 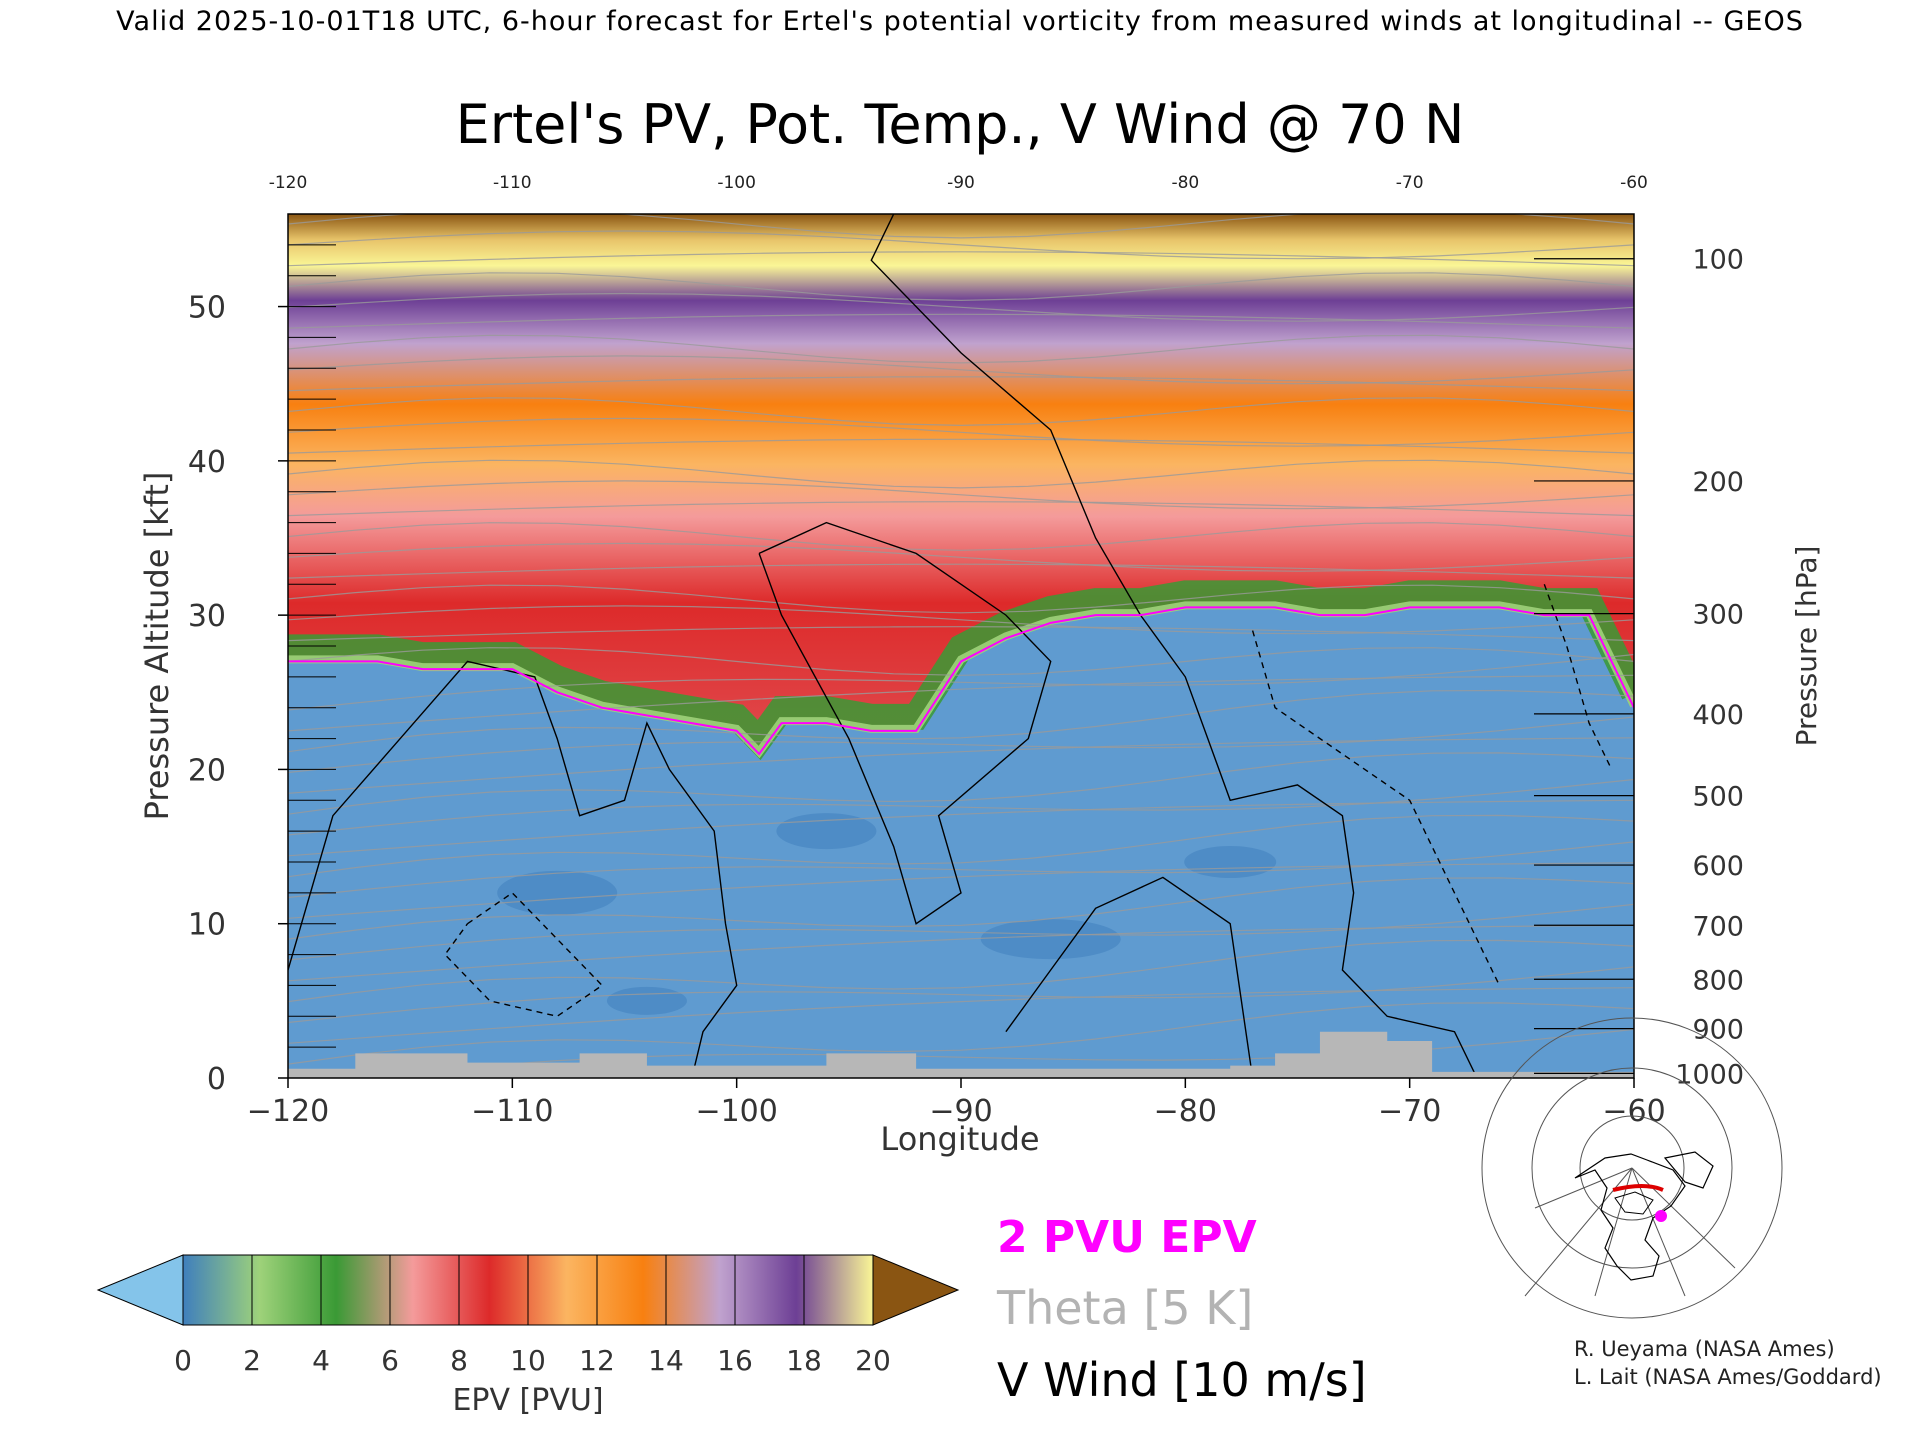 What do you see at coordinates (288, 183) in the screenshot?
I see `top-tick-label: -120` at bounding box center [288, 183].